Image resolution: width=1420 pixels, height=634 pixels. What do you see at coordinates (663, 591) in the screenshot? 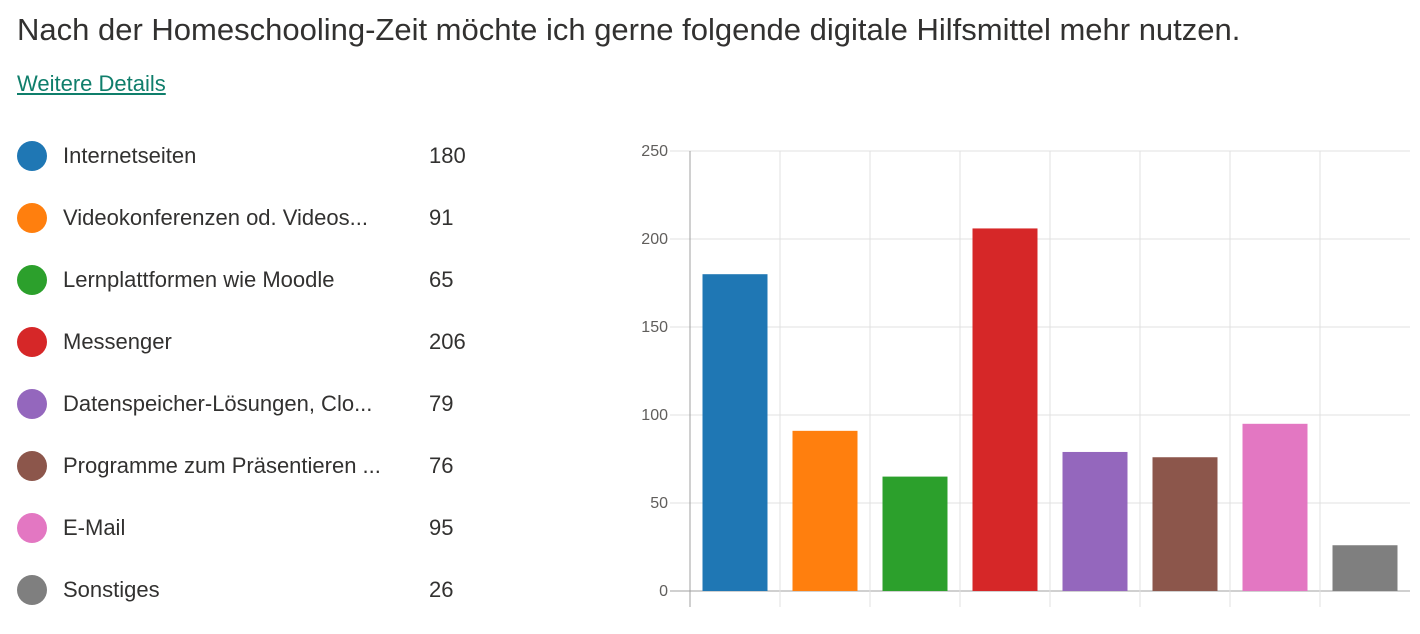
I see `y-tick-label: 0` at bounding box center [663, 591].